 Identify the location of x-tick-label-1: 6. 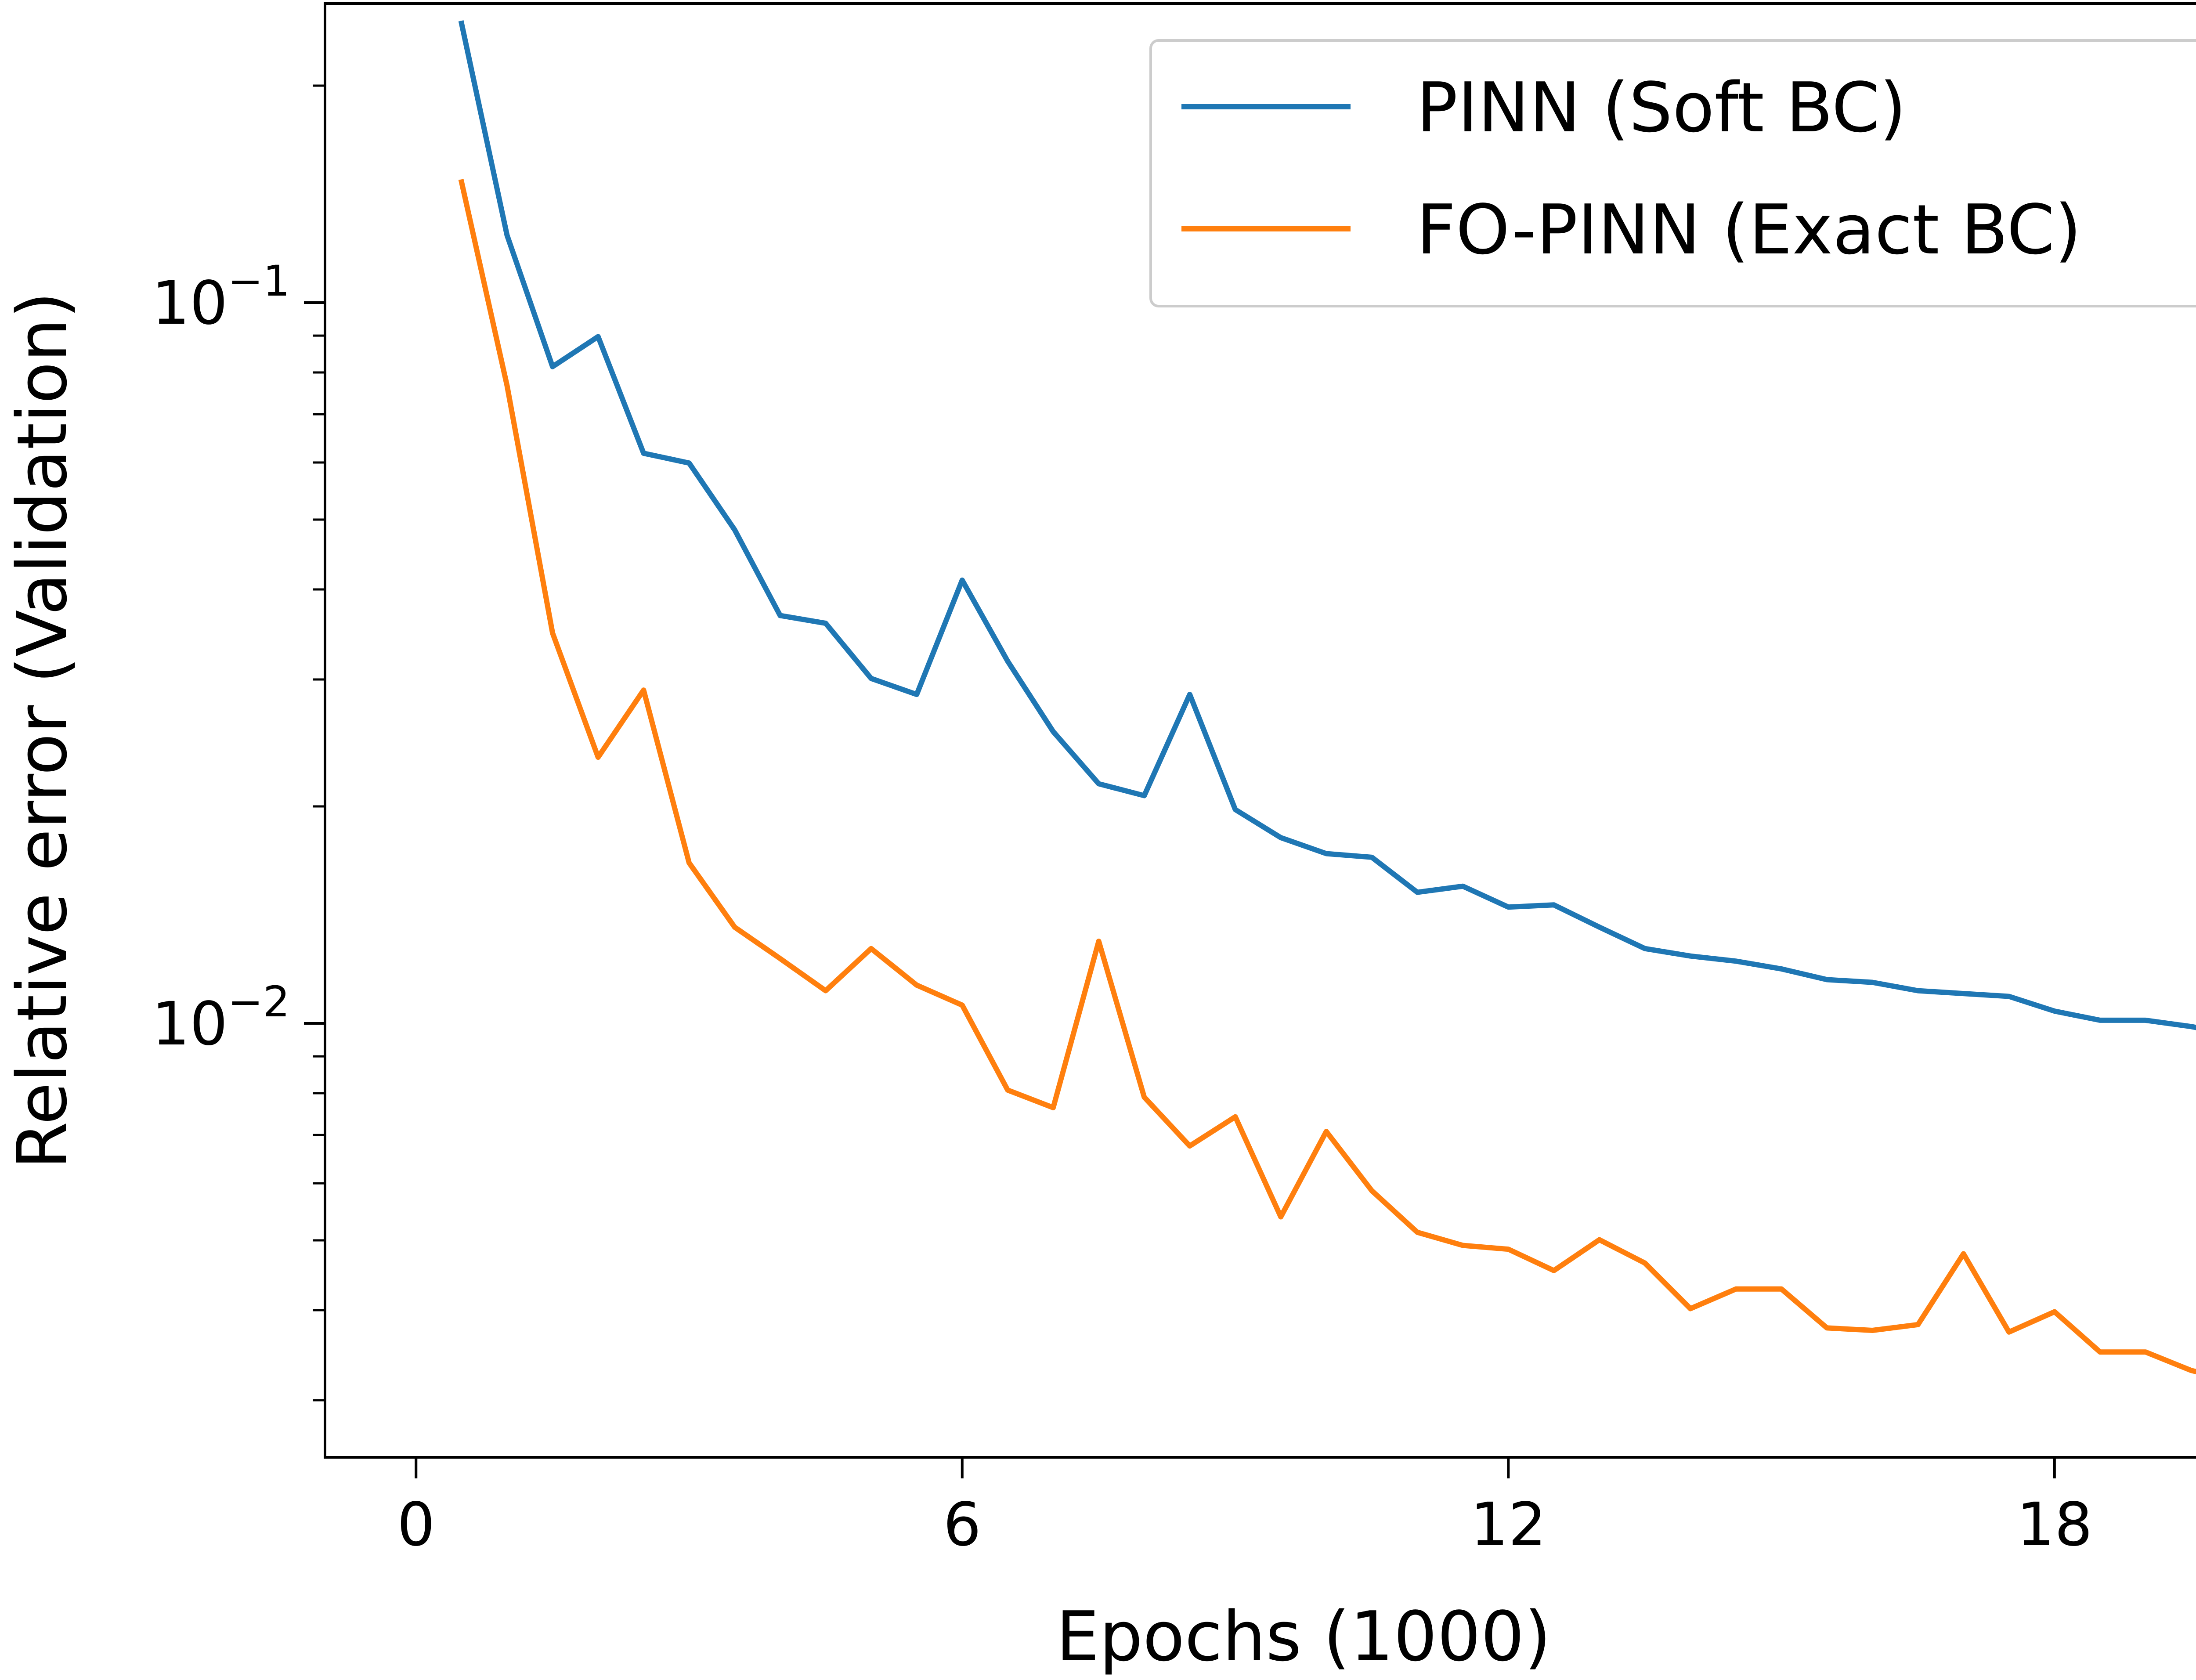
(962, 1525).